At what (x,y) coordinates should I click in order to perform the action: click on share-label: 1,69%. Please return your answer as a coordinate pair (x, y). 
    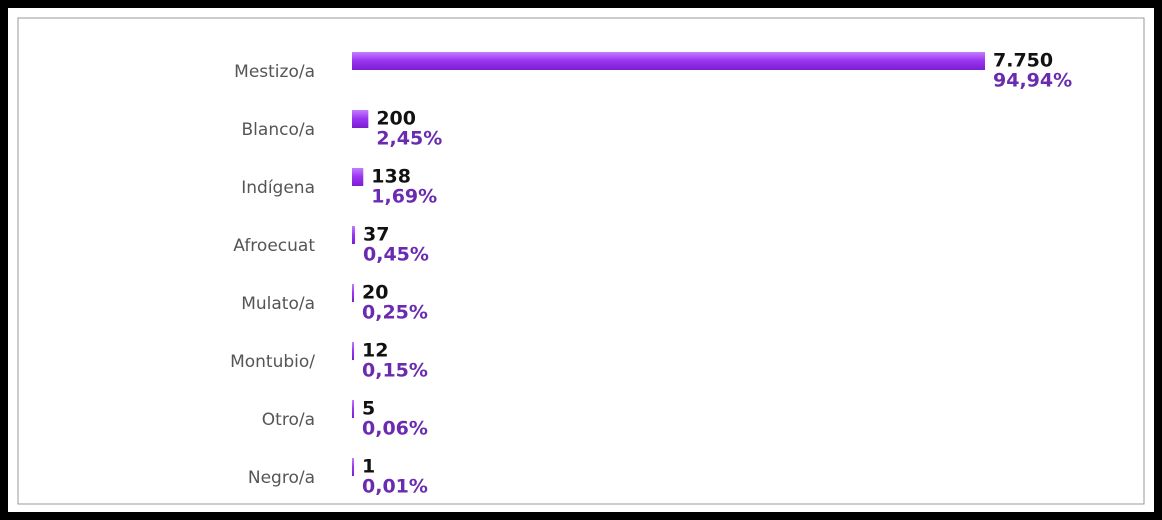
    Looking at the image, I should click on (404, 197).